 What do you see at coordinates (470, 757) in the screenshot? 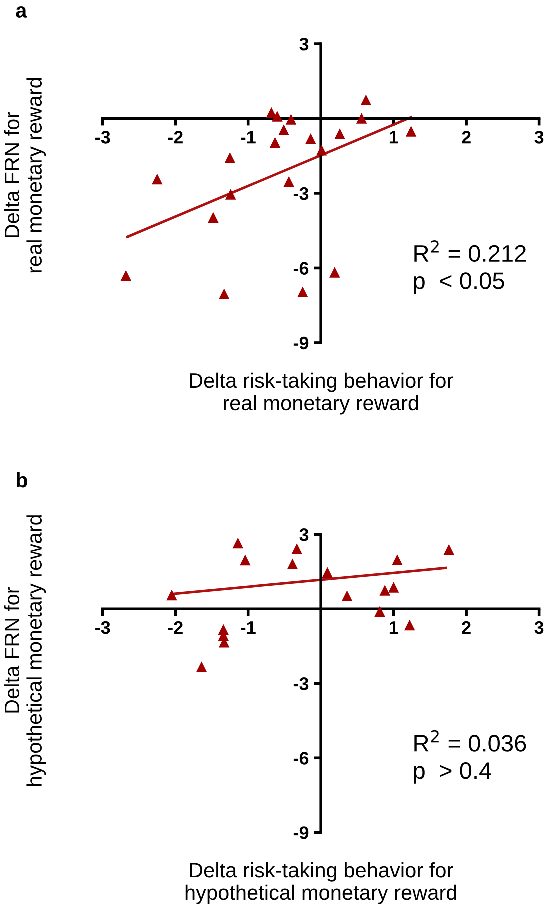
I see `annotation: R$^{2}$ = 0.036 p > 0.4` at bounding box center [470, 757].